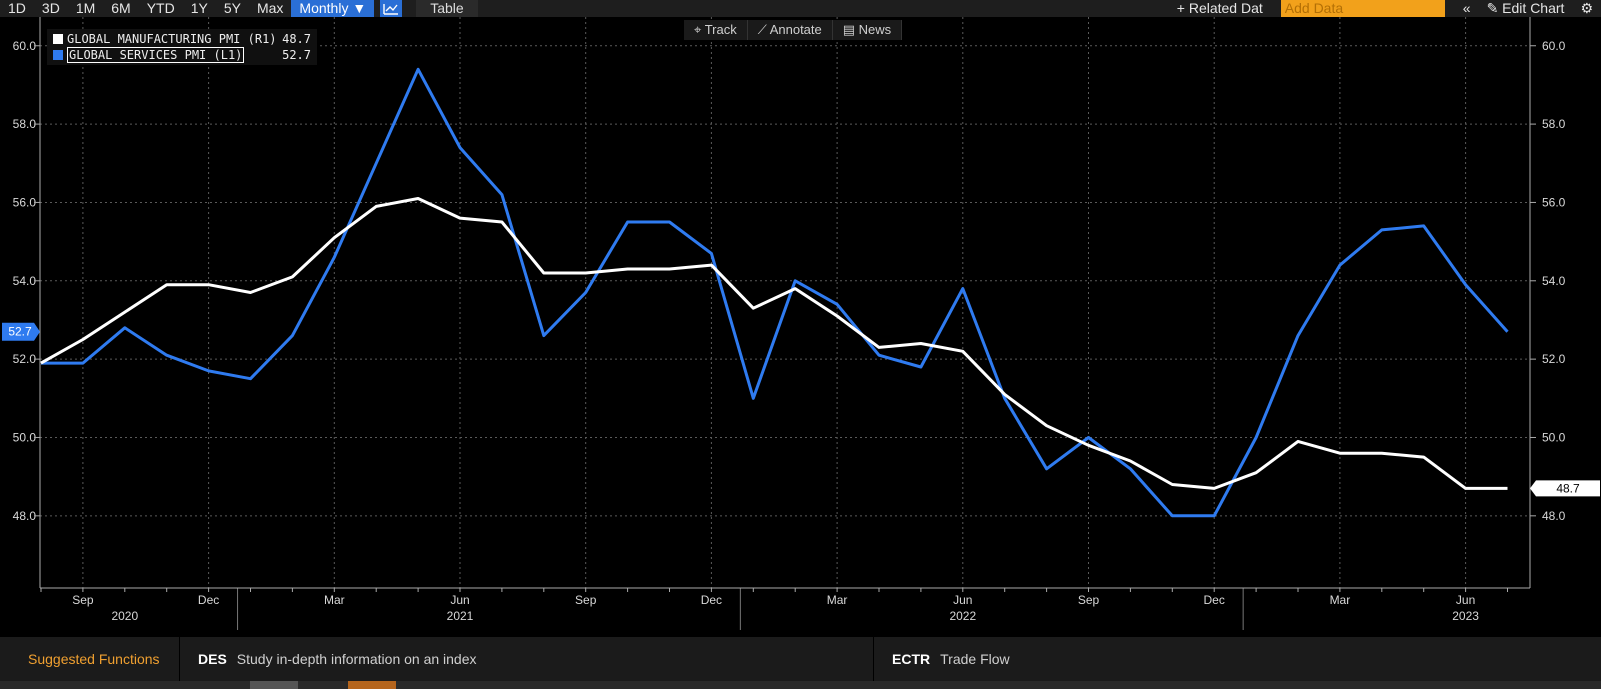 The width and height of the screenshot is (1601, 689). Describe the element at coordinates (124, 616) in the screenshot. I see `x-year-label: 2020` at that location.